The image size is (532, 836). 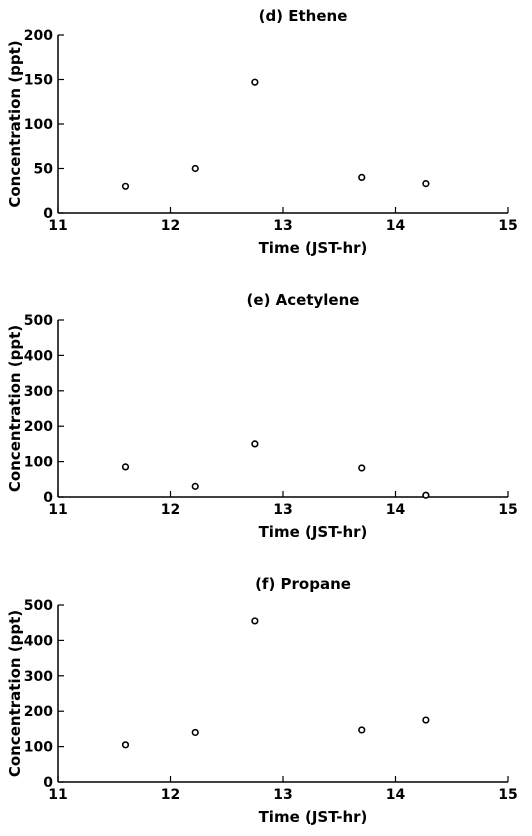 What do you see at coordinates (303, 16) in the screenshot?
I see `chart-title: (d) Ethene` at bounding box center [303, 16].